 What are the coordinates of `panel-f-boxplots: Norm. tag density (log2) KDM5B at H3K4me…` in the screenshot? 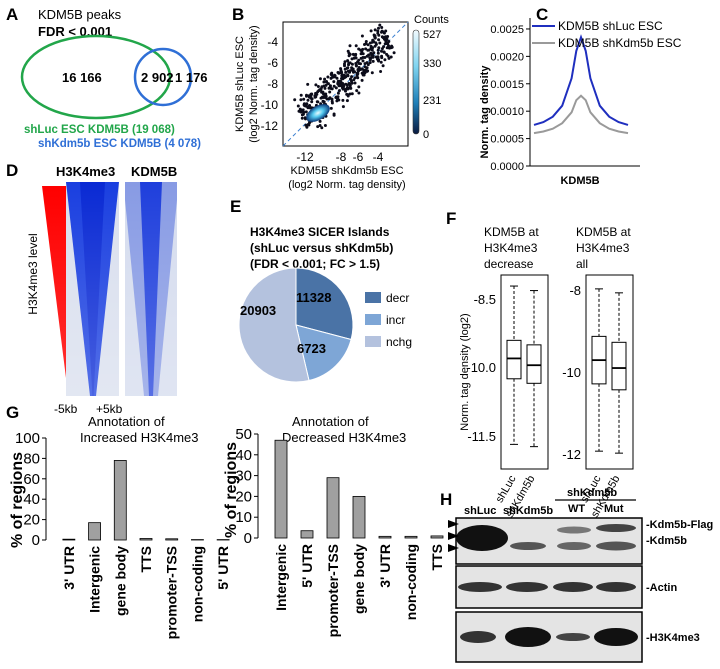 It's located at (546, 372).